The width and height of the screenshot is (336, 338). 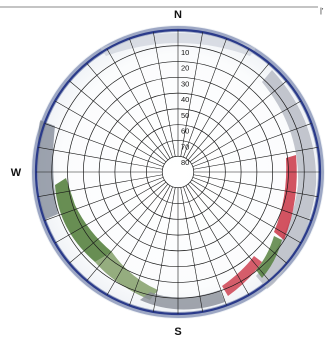 I want to click on elevation-label-20: 20, so click(x=185, y=68).